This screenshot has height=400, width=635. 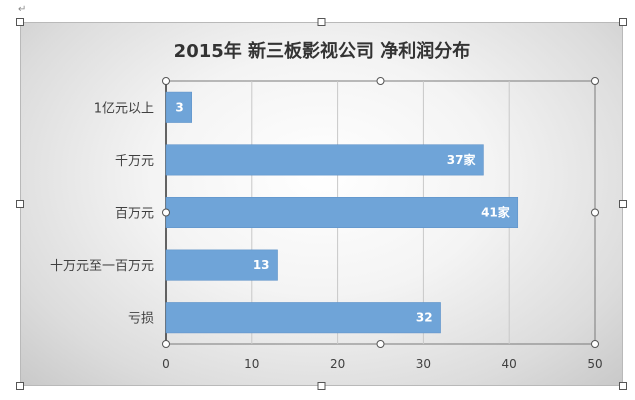 I want to click on value-axis-labels: 0 10 20 30 40 50, so click(x=382, y=364).